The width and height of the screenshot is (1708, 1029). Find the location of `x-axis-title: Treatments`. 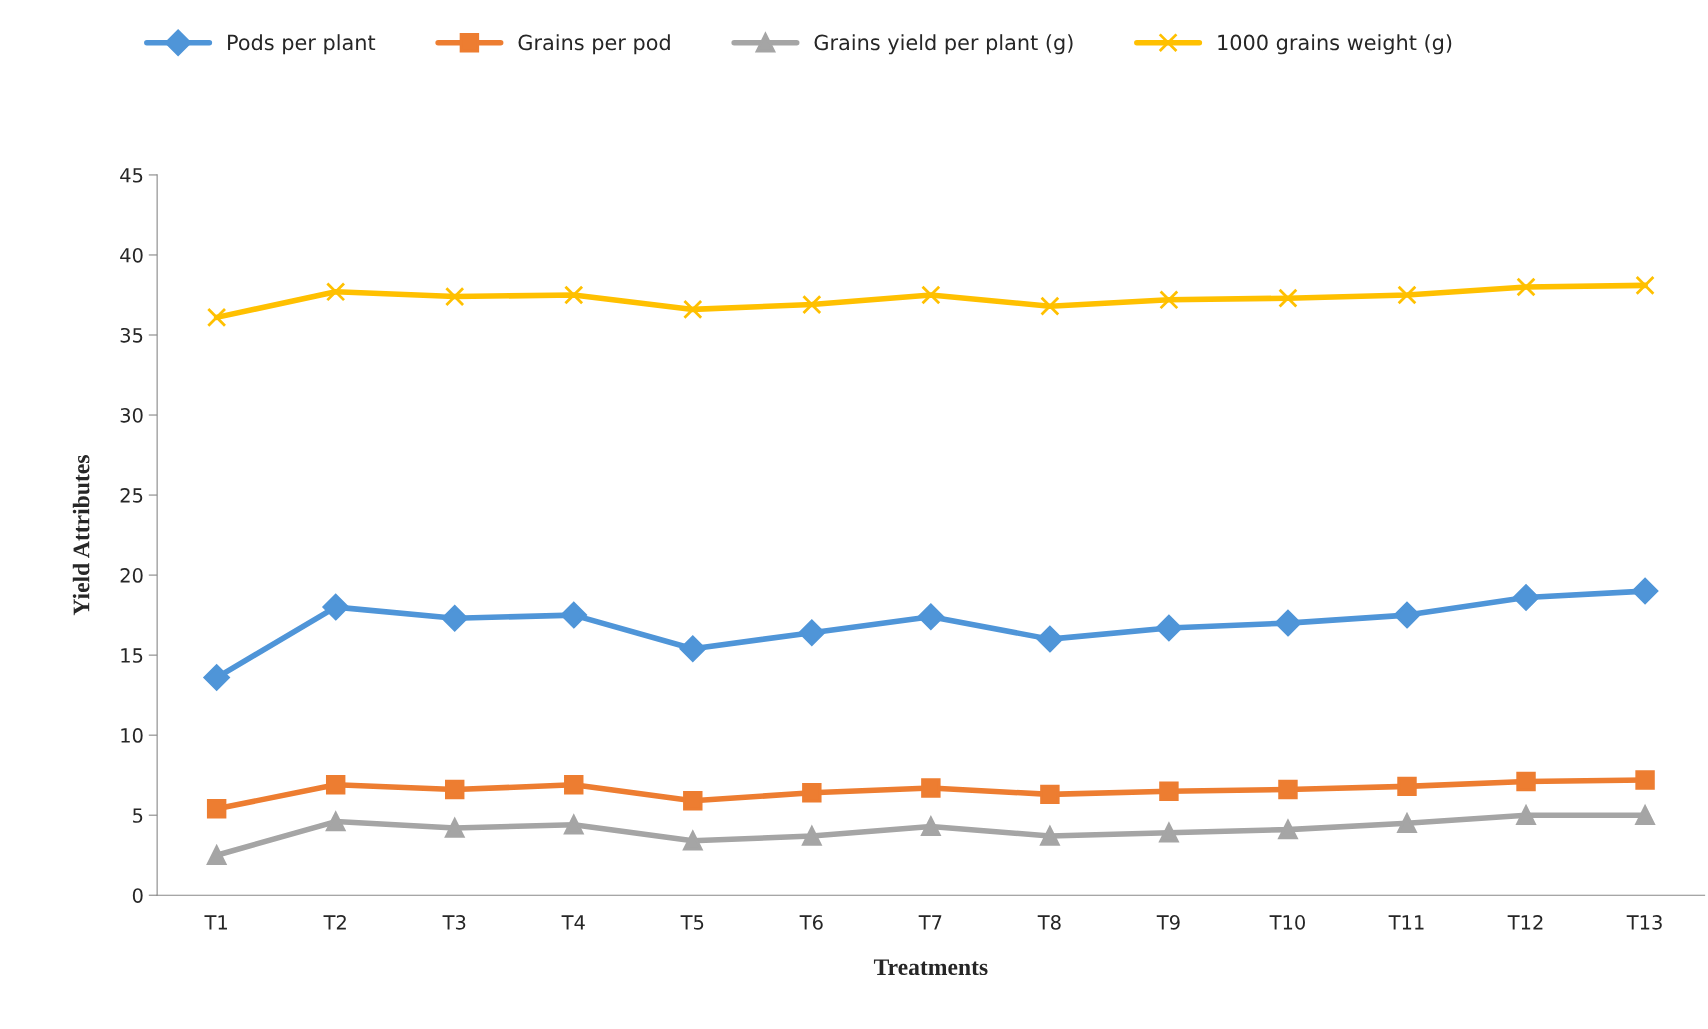

x-axis-title: Treatments is located at coordinates (930, 967).